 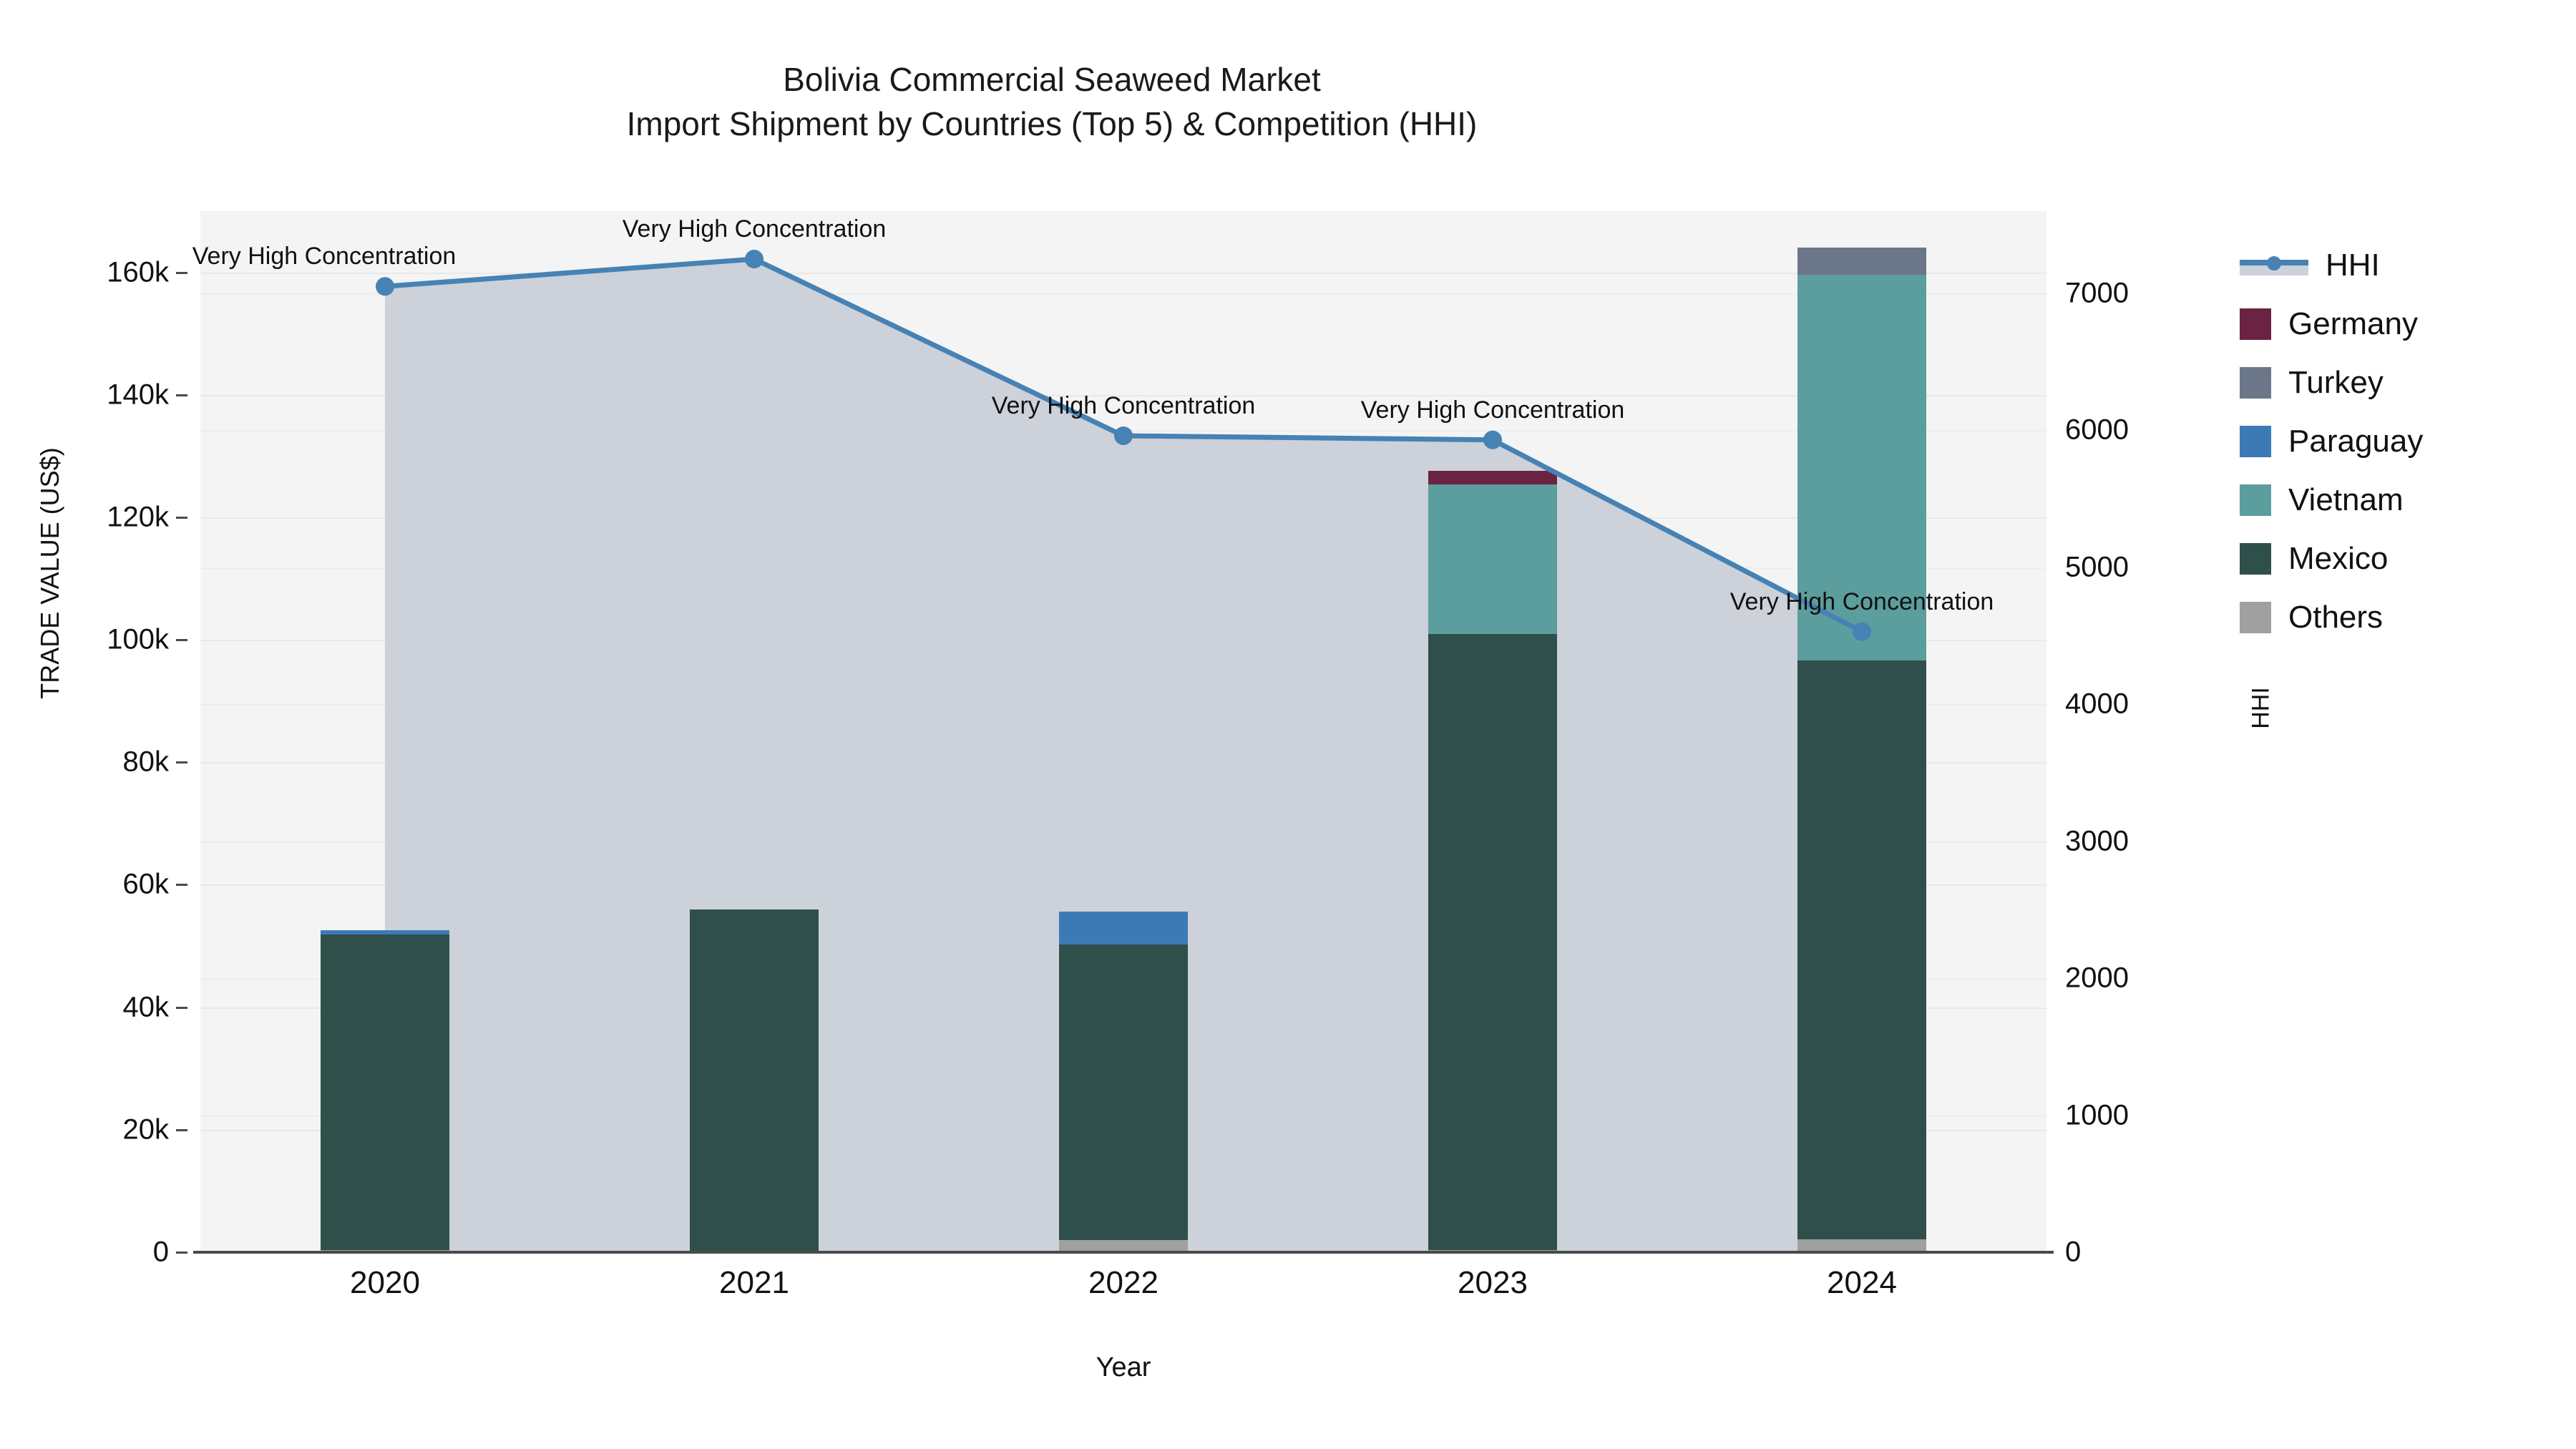 What do you see at coordinates (2353, 265) in the screenshot?
I see `legend-label: HHI` at bounding box center [2353, 265].